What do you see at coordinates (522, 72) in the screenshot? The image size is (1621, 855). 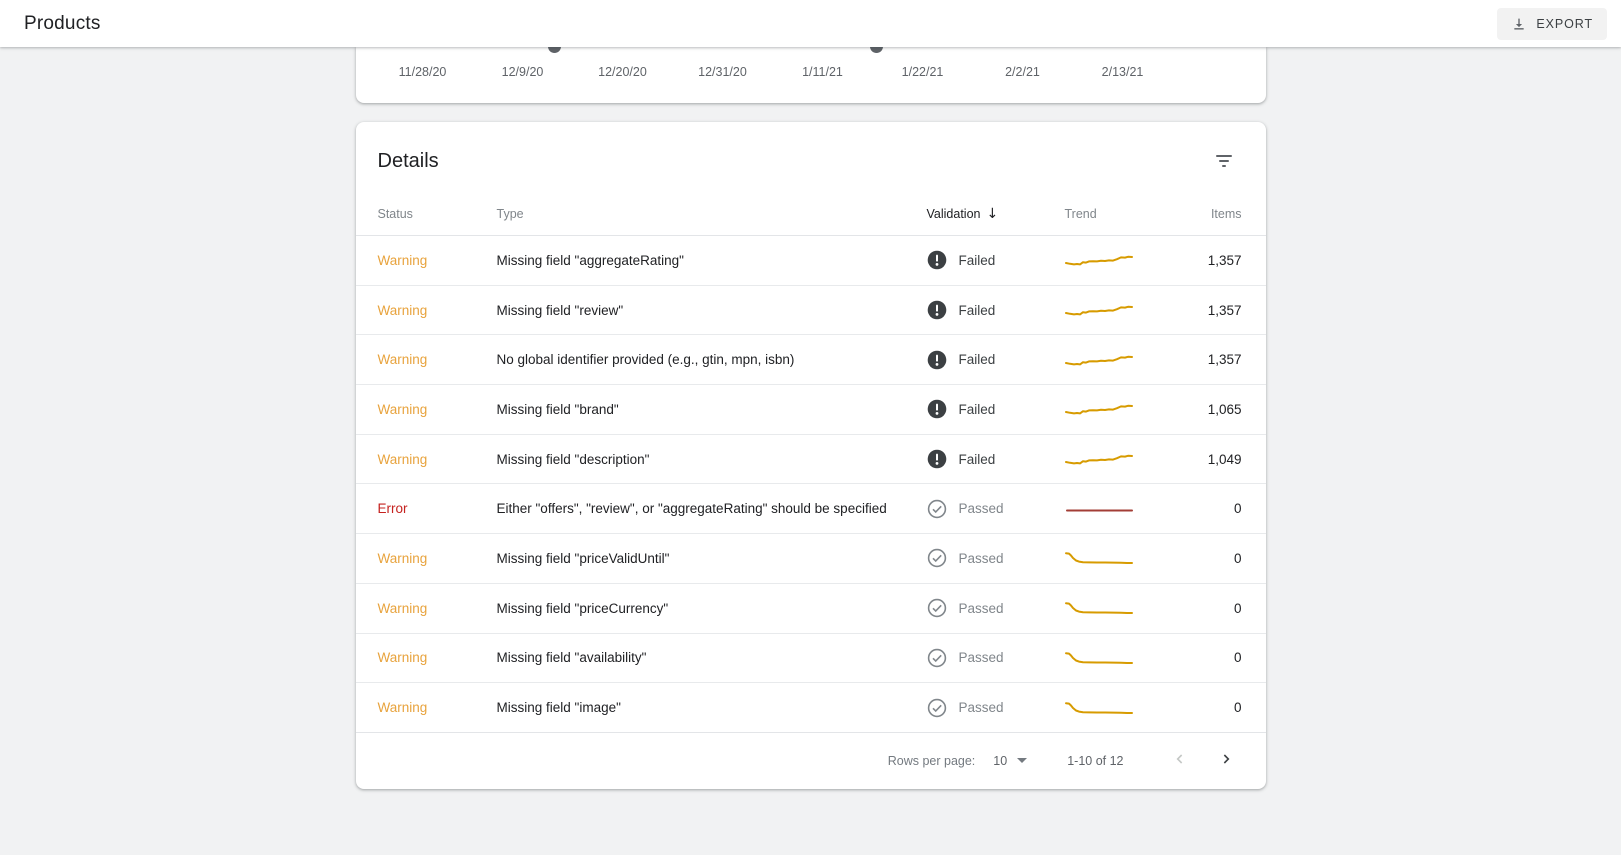 I see `date-tick: 12/9/20` at bounding box center [522, 72].